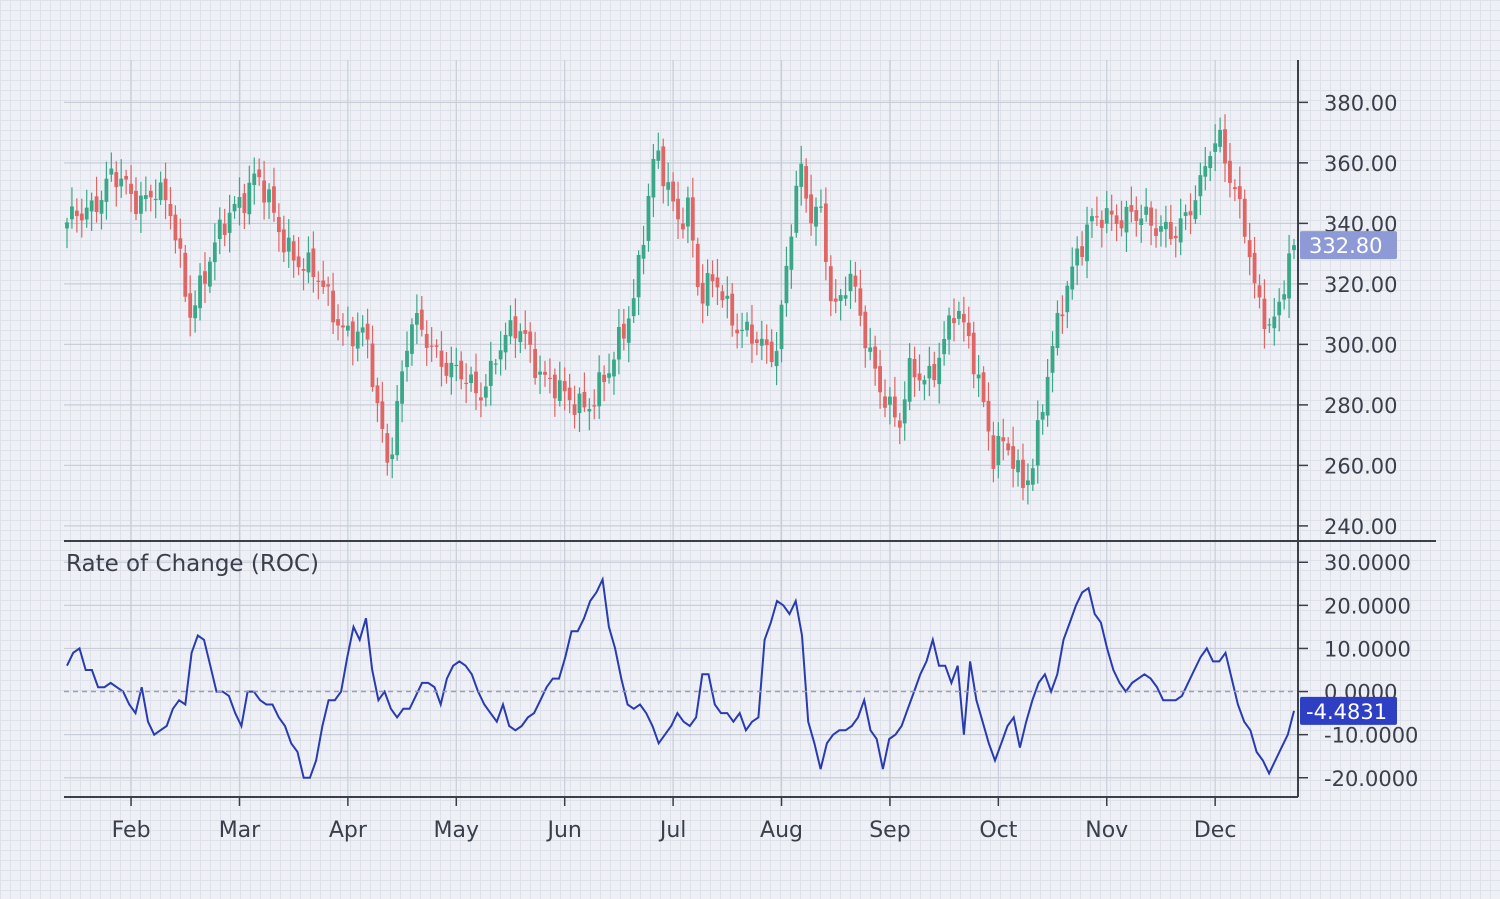 Image resolution: width=1500 pixels, height=899 pixels. Describe the element at coordinates (240, 830) in the screenshot. I see `x-tick-label: Mar` at that location.